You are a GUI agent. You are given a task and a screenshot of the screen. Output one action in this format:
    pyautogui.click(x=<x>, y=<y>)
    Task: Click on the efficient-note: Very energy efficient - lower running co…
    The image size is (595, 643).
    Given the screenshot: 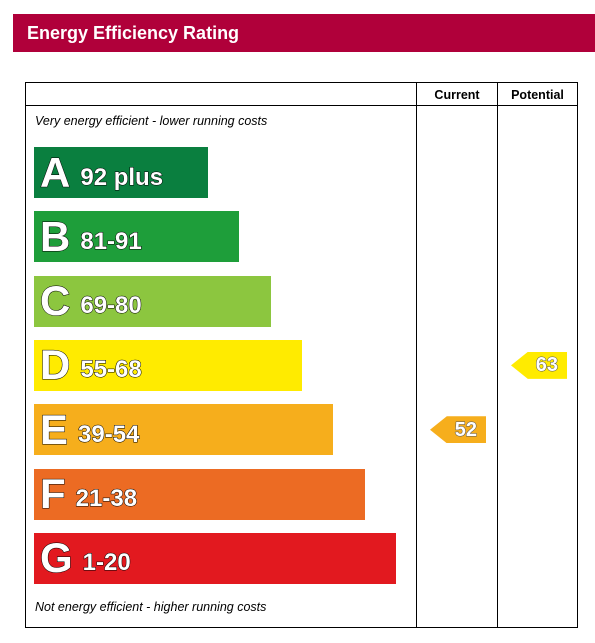 What is the action you would take?
    pyautogui.click(x=151, y=121)
    